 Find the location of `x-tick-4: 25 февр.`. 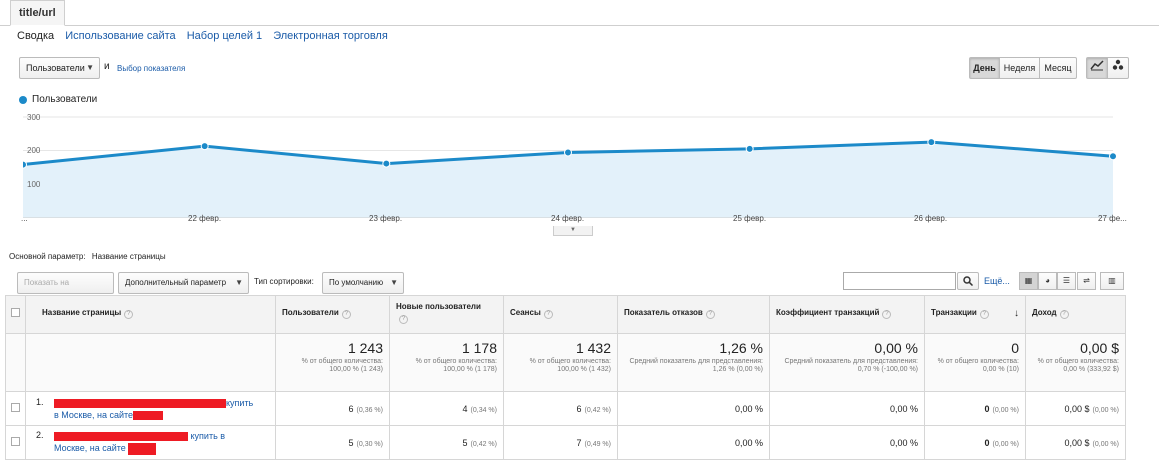

x-tick-4: 25 февр. is located at coordinates (750, 218).